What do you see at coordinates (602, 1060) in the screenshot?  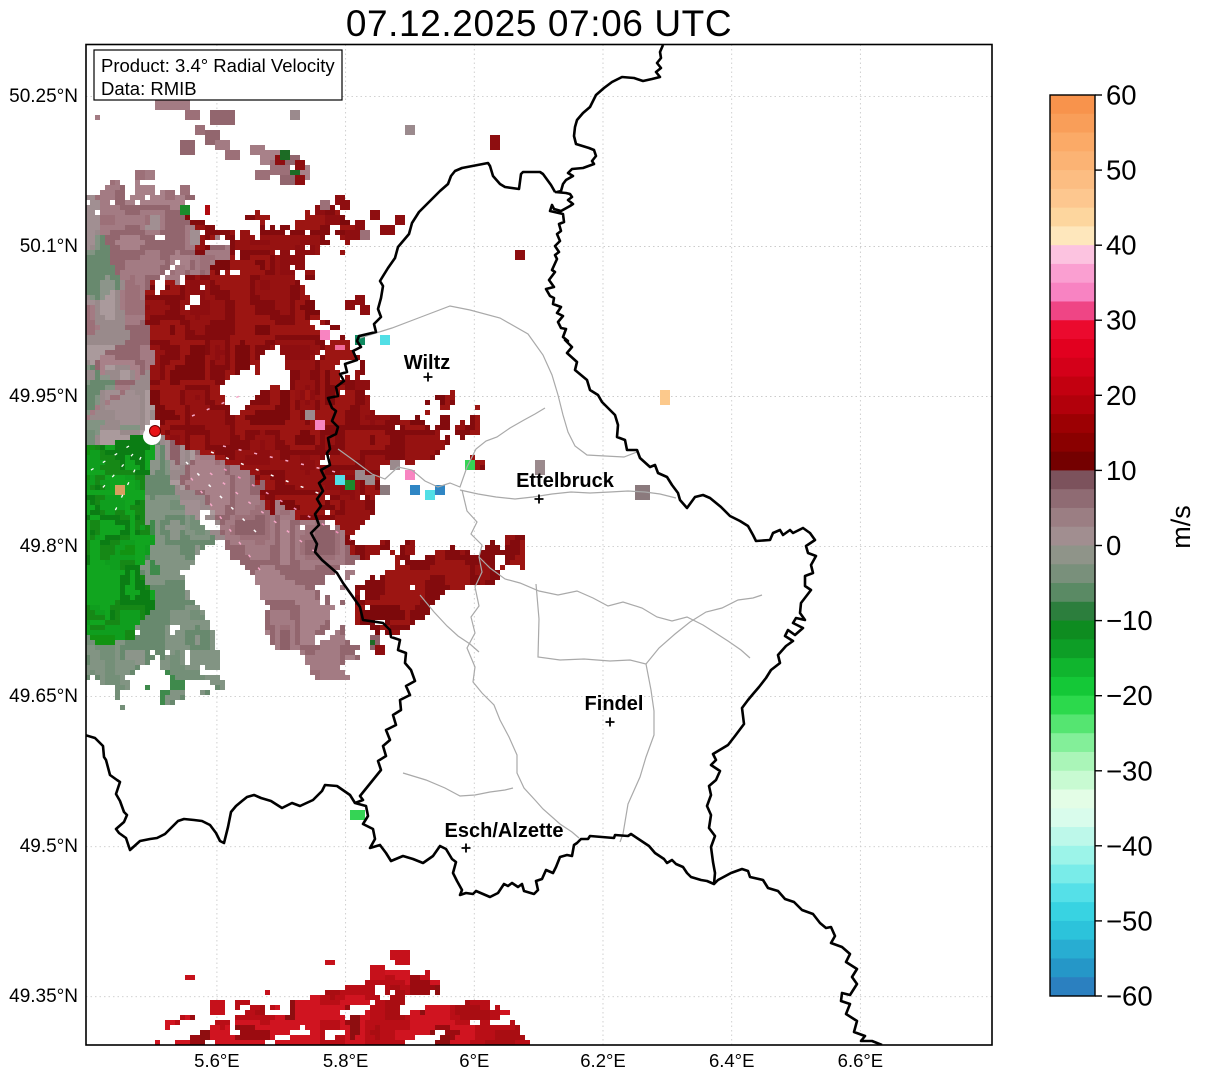 I see `svg-text: 6.2°E` at bounding box center [602, 1060].